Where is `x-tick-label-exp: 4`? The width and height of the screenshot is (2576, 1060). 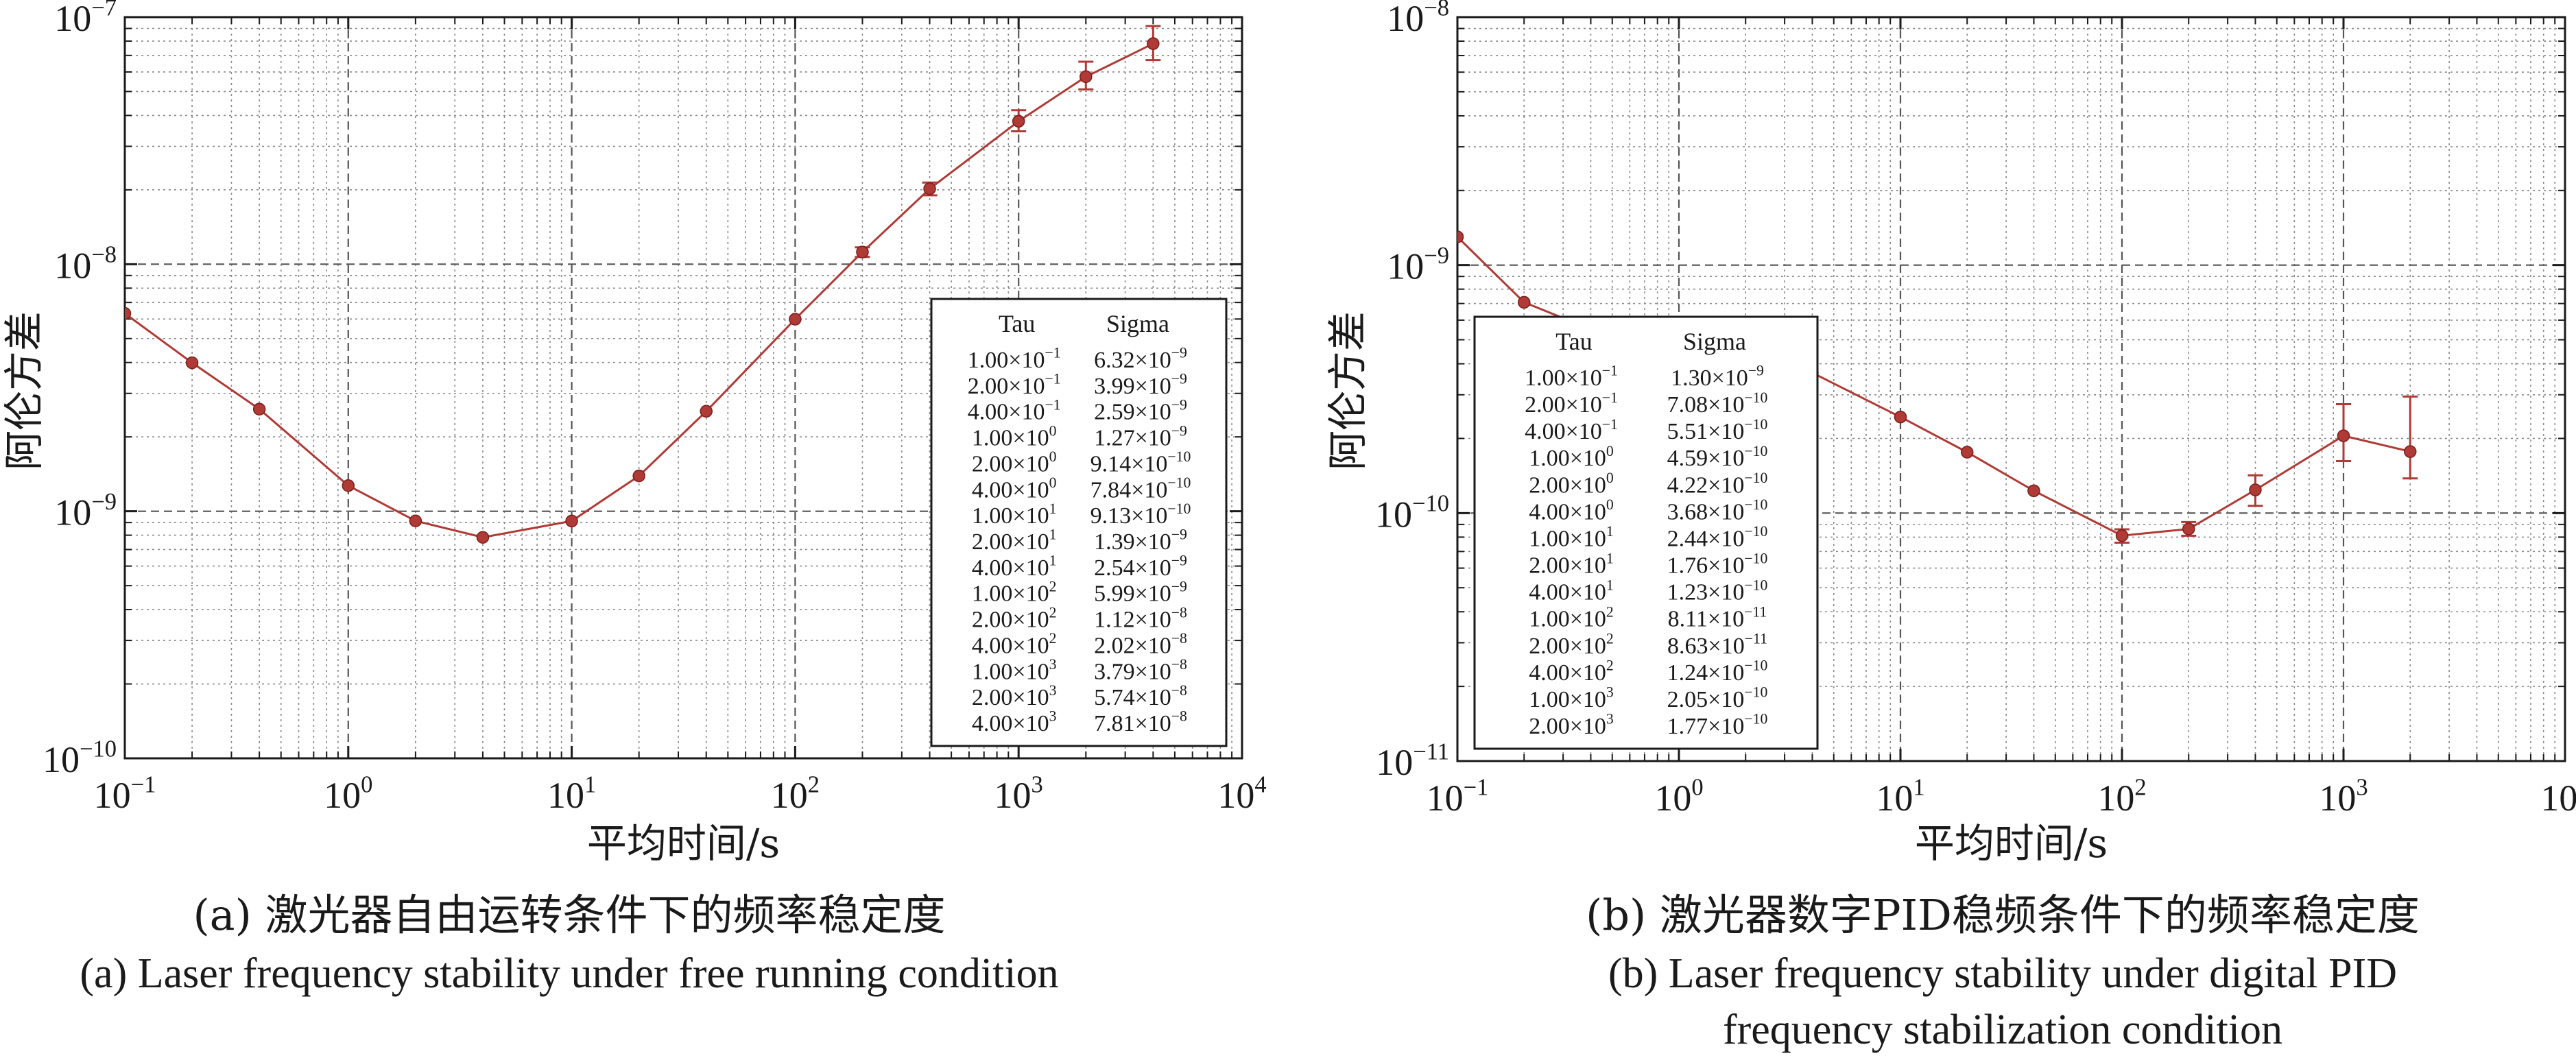 x-tick-label-exp: 4 is located at coordinates (1260, 784).